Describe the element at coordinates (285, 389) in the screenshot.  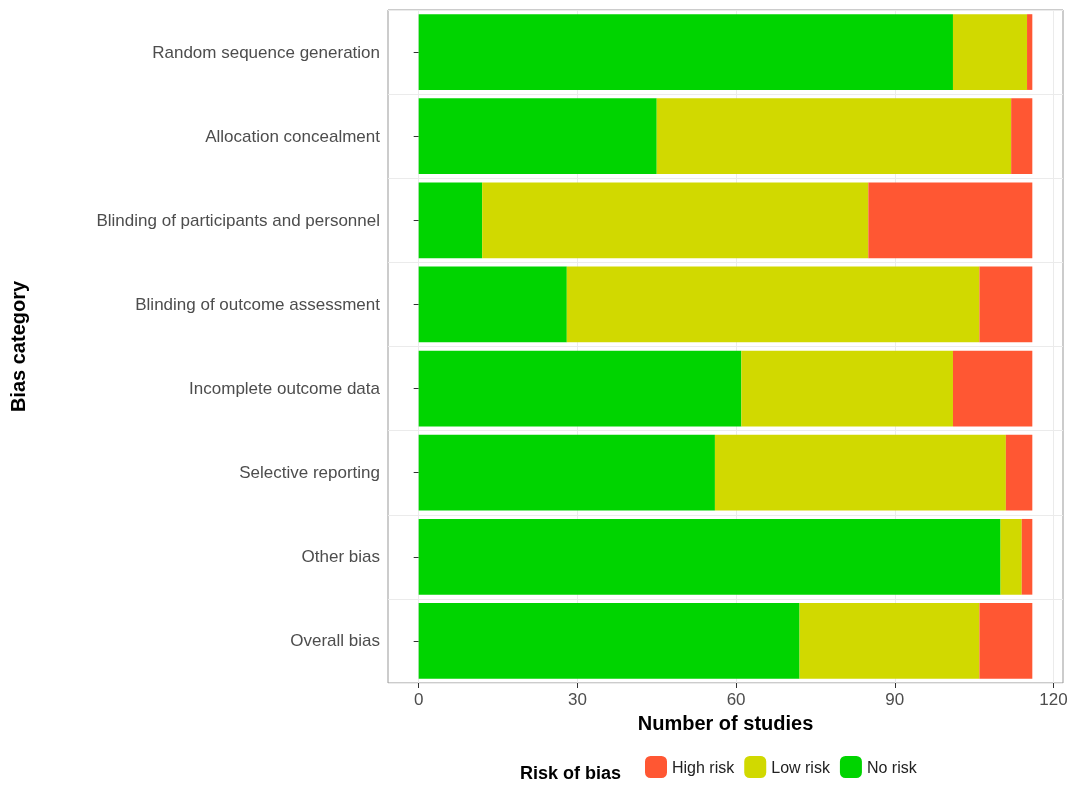
I see `y-tick-label: Incomplete outcome data` at that location.